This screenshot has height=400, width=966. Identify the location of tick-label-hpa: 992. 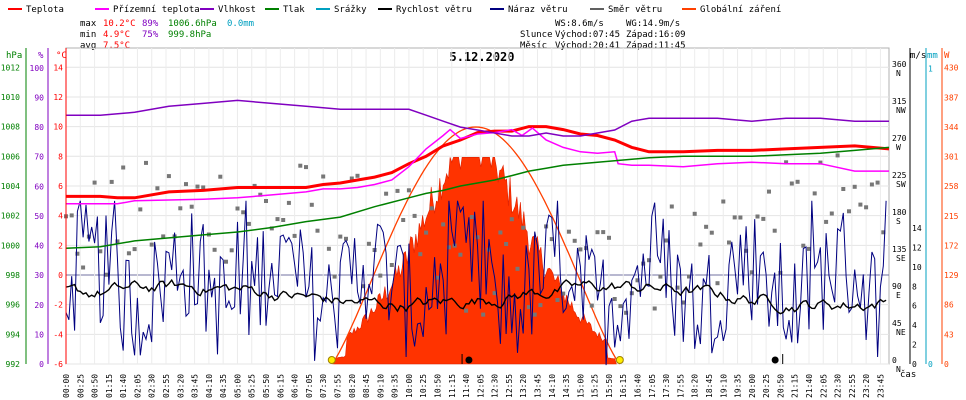
(13, 364).